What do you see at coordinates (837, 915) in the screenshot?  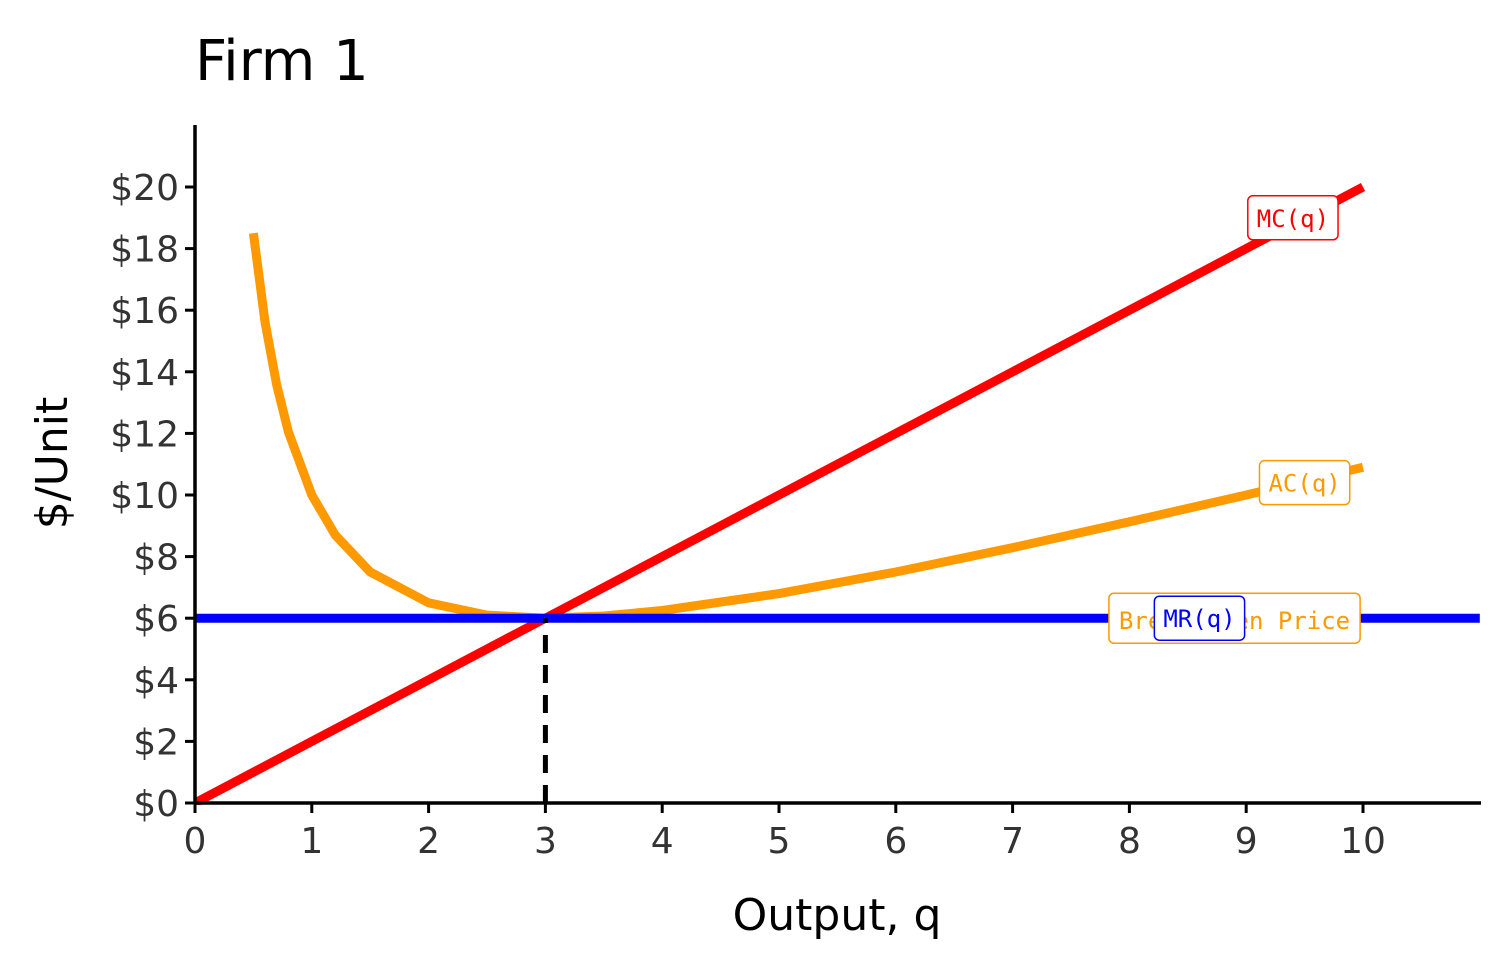 I see `x-axis-title: Output, q` at bounding box center [837, 915].